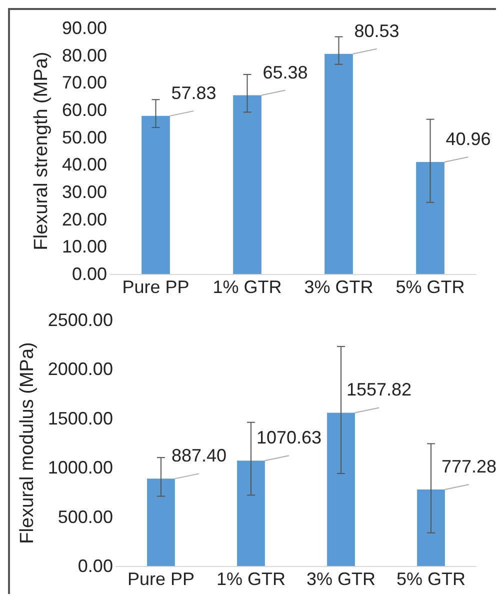  Describe the element at coordinates (377, 30) in the screenshot. I see `data-label: 80.53` at that location.